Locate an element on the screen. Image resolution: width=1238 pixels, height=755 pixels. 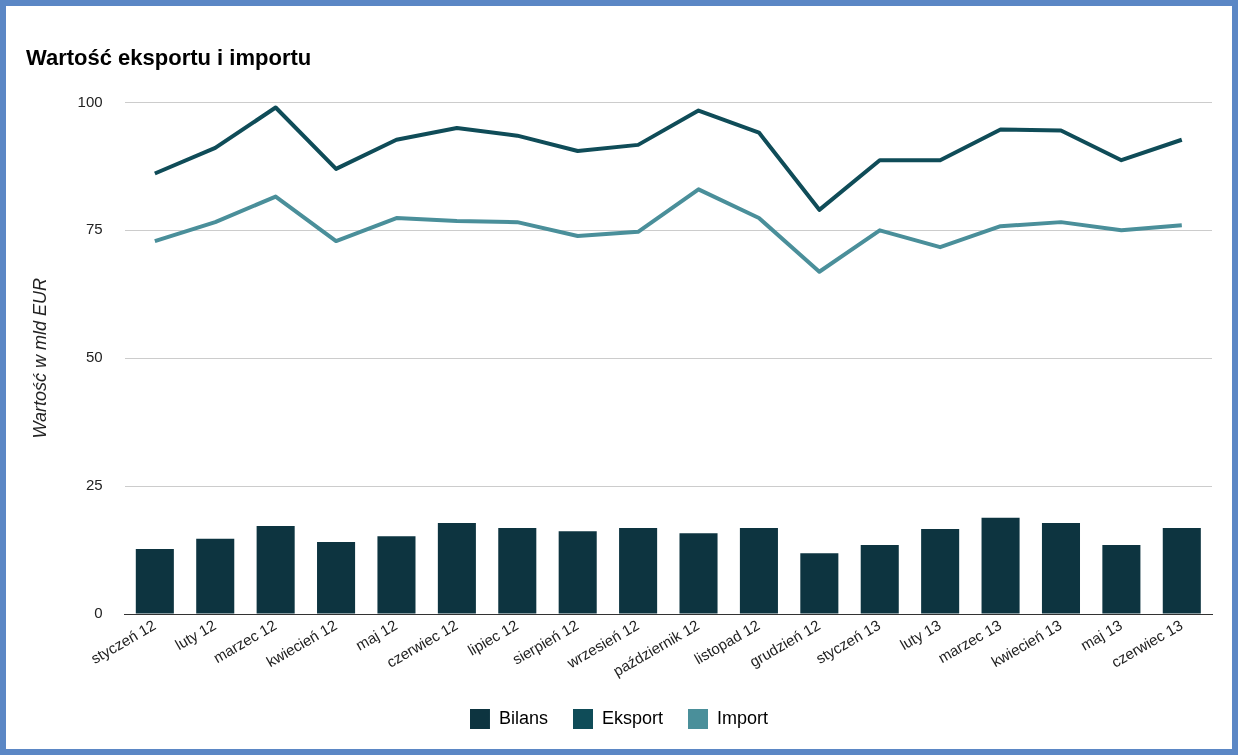
chart-title: Wartość eksportu i importu is located at coordinates (169, 58).